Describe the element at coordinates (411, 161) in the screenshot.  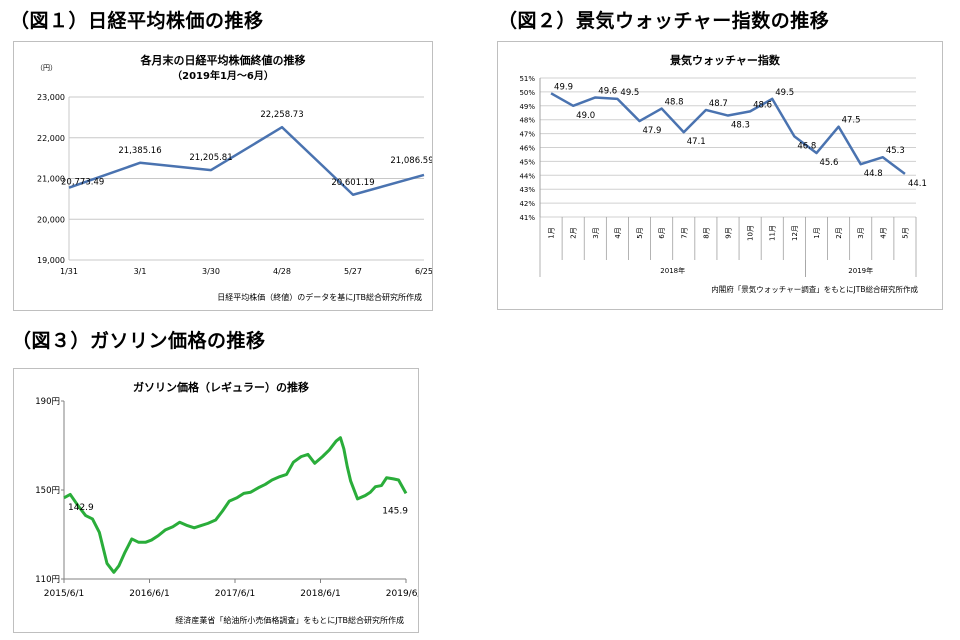
I see `fig1-data-label: 21,086.59` at that location.